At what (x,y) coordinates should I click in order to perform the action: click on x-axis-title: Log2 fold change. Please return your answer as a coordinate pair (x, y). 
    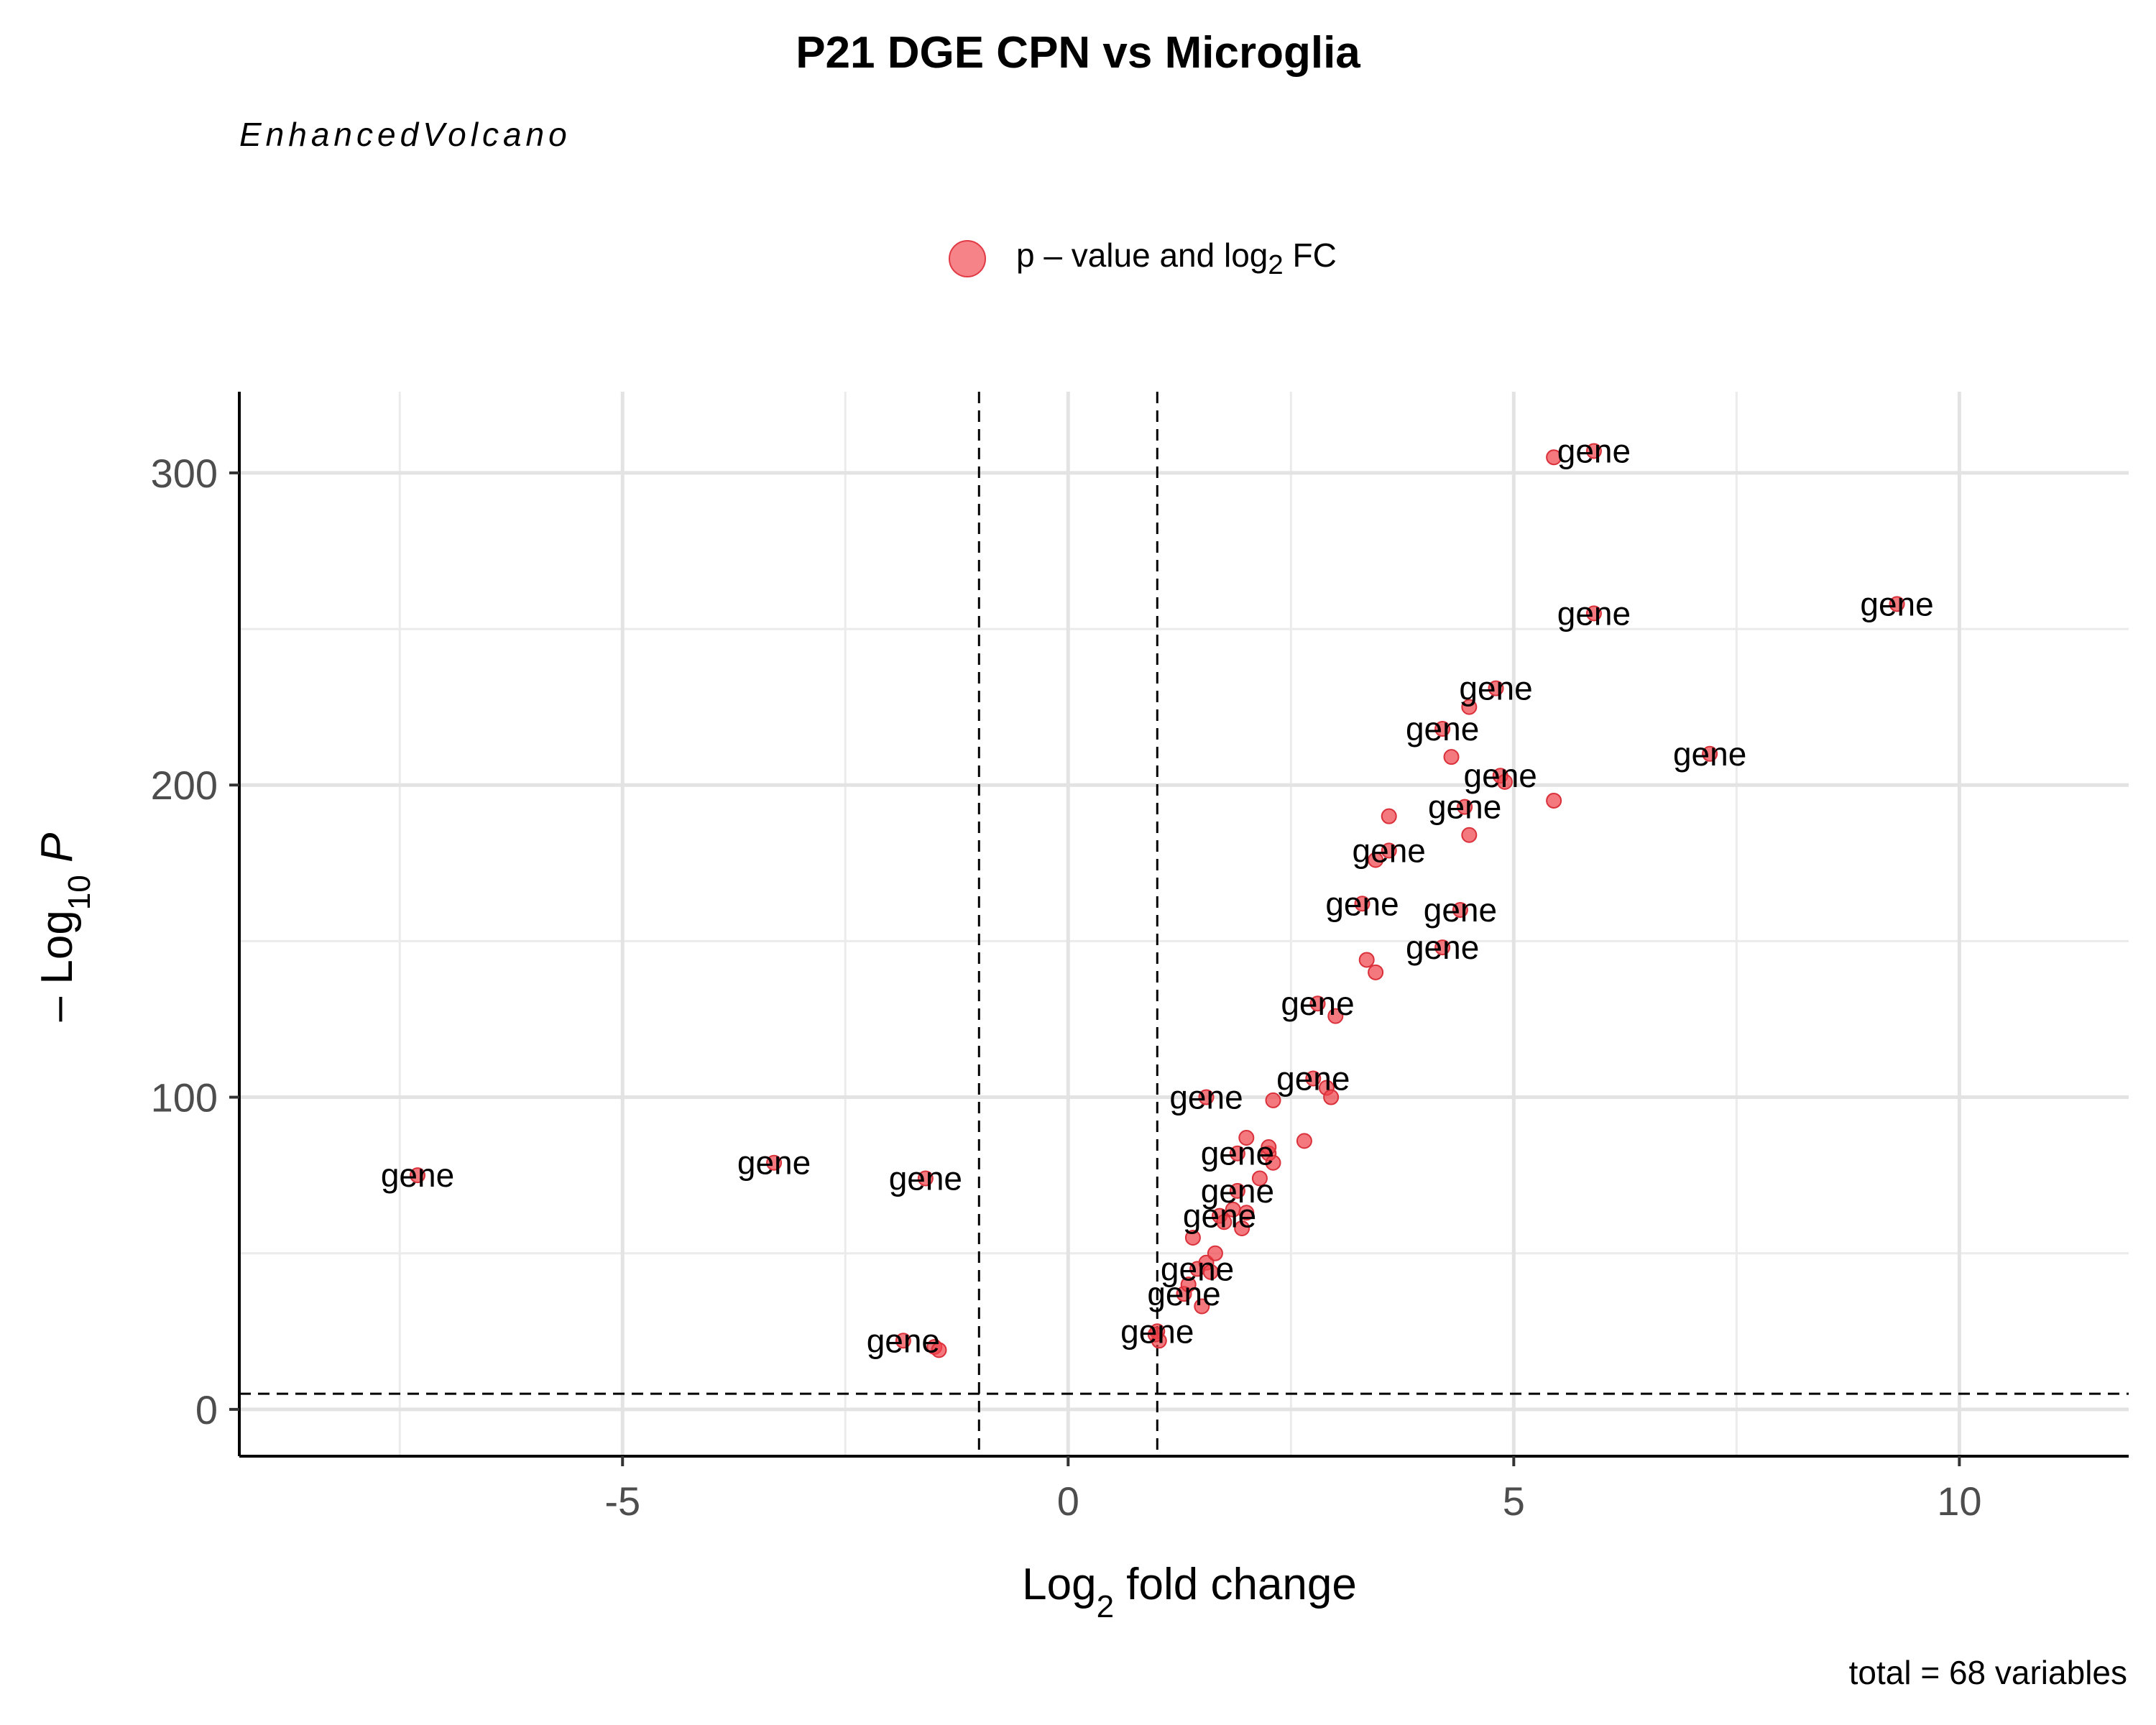
    Looking at the image, I should click on (1189, 1592).